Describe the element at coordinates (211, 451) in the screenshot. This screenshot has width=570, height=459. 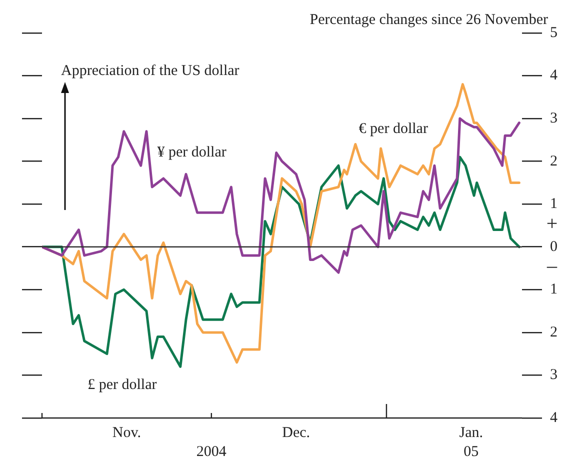
I see `text: 2004` at that location.